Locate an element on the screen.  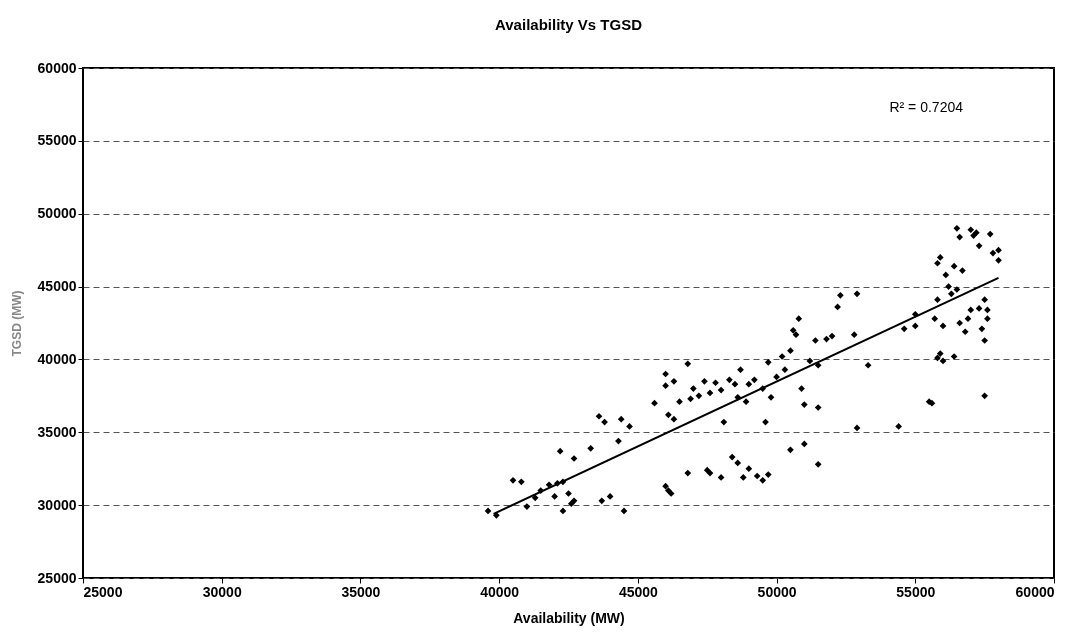
x-tick-label: 55000 is located at coordinates (916, 591).